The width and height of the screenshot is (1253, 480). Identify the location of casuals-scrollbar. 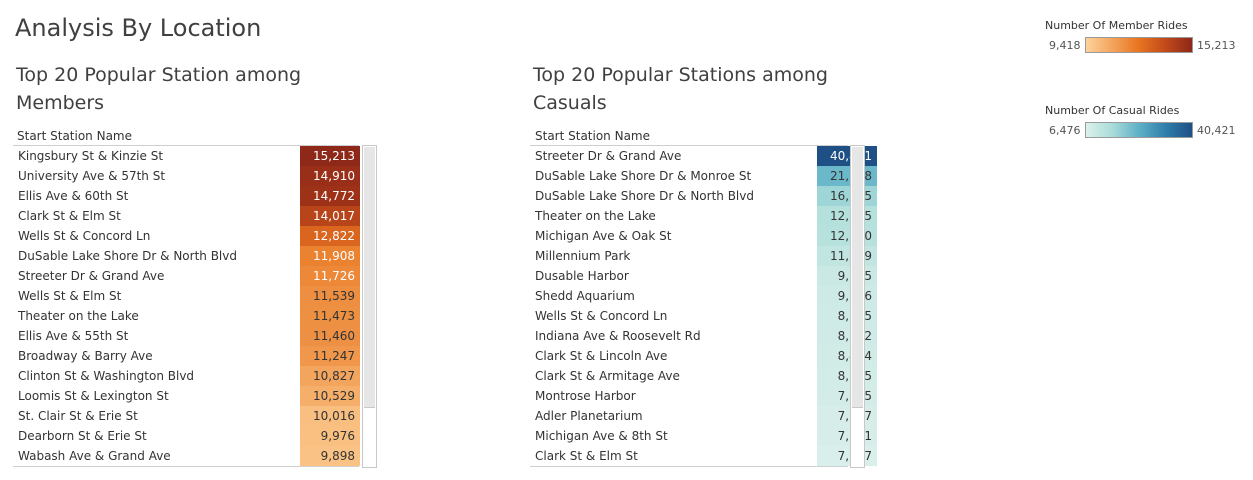
(857, 306).